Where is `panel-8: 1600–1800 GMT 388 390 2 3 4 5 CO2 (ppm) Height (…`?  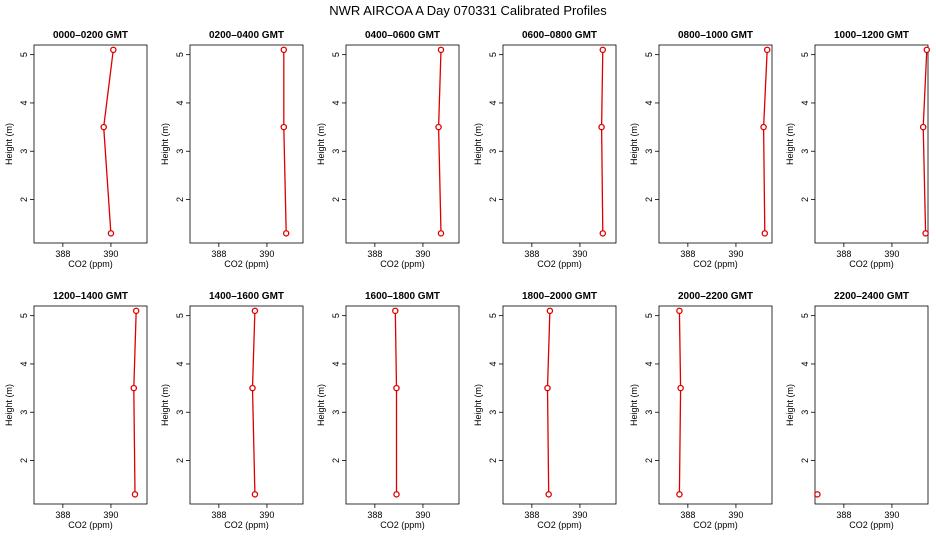 panel-8: 1600–1800 GMT 388 390 2 3 4 5 CO2 (ppm) Height (… is located at coordinates (388, 410).